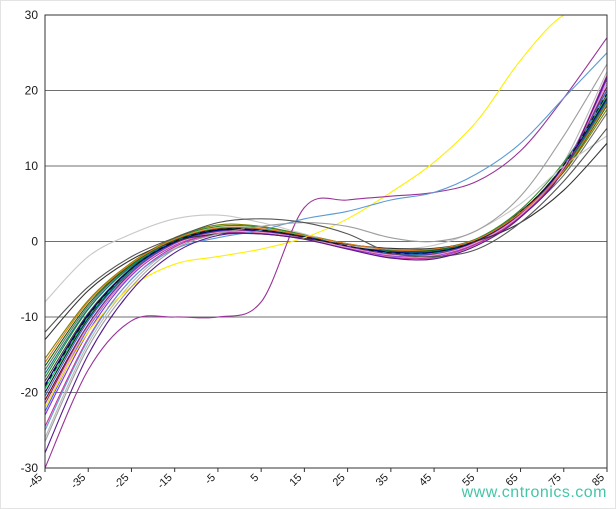 The height and width of the screenshot is (509, 616). What do you see at coordinates (32, 91) in the screenshot?
I see `y-tick-label: 20` at bounding box center [32, 91].